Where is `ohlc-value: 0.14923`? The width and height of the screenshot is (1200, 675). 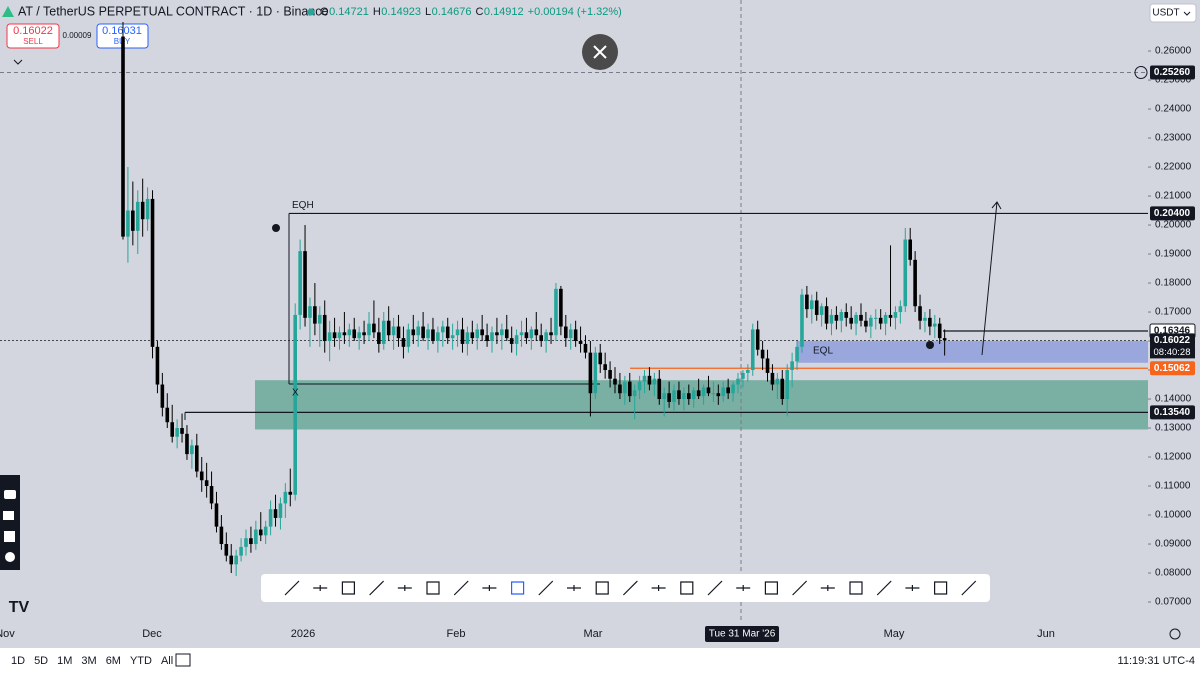
ohlc-value: 0.14923 is located at coordinates (401, 12).